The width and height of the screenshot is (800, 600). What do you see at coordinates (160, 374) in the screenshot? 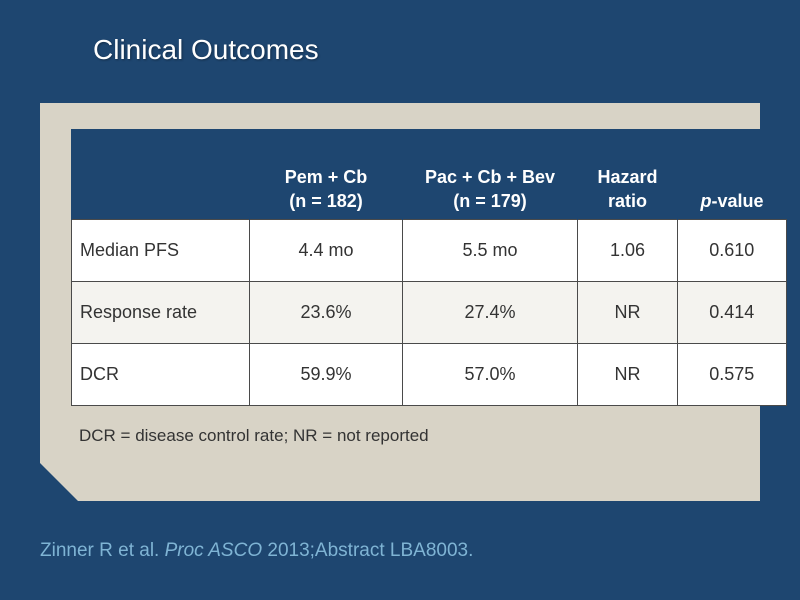
I see `row-label: DCR` at bounding box center [160, 374].